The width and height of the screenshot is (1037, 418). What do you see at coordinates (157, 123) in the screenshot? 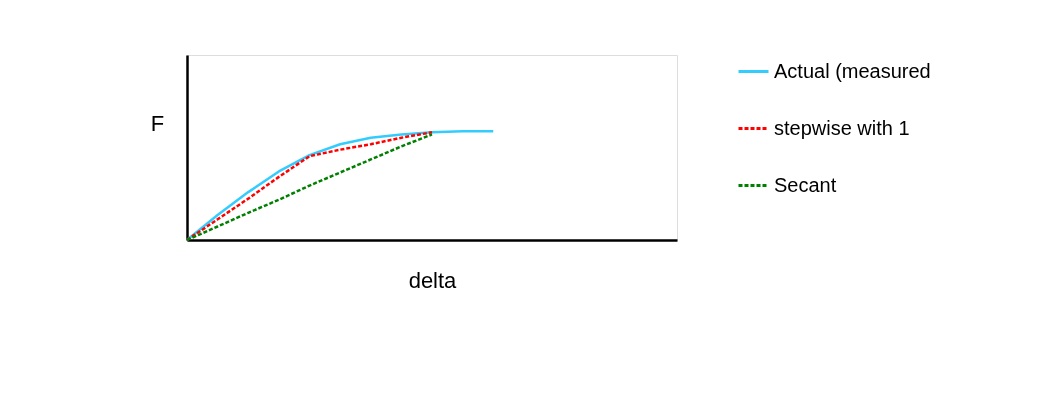
I see `y-axis-title: F` at bounding box center [157, 123].